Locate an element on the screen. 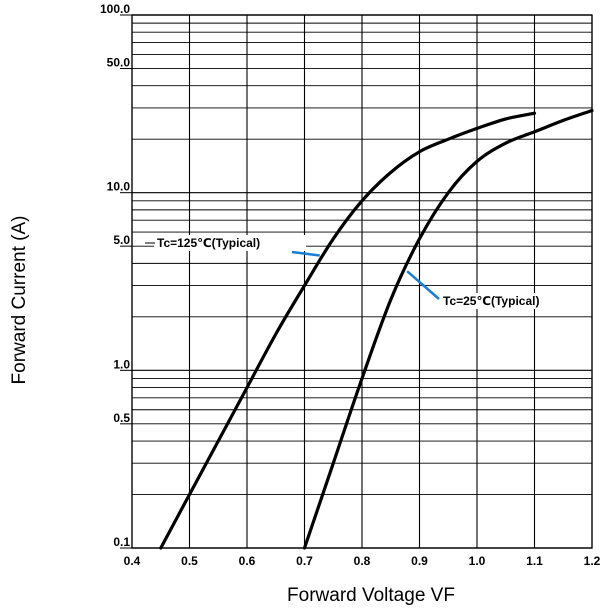 The image size is (604, 616). x-tick-label: 0.8 is located at coordinates (362, 561).